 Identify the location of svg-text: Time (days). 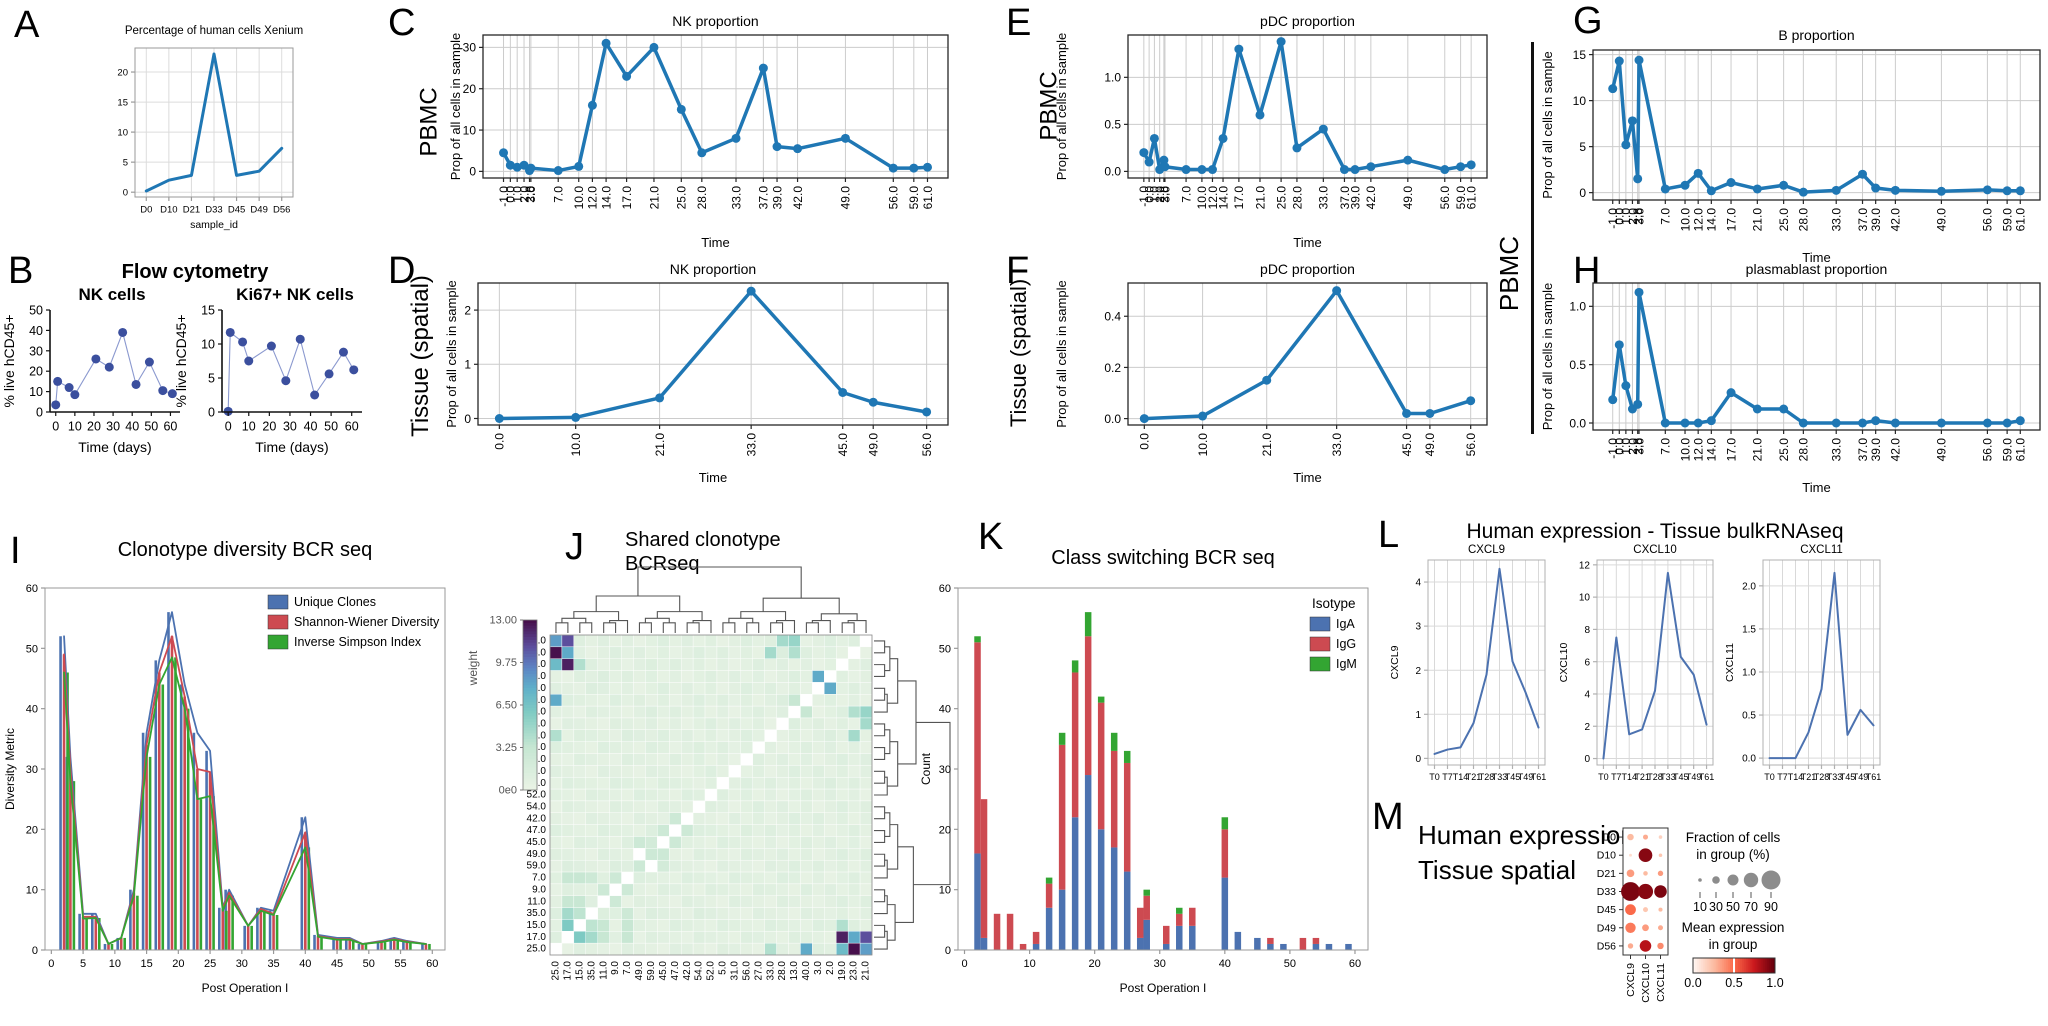
(291, 447).